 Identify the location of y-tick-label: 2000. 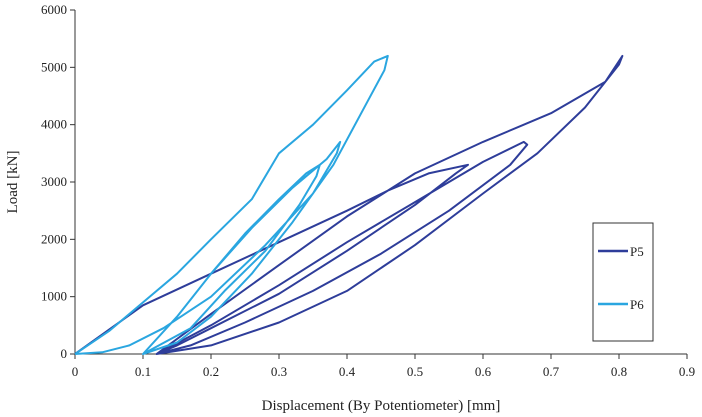
(54, 238).